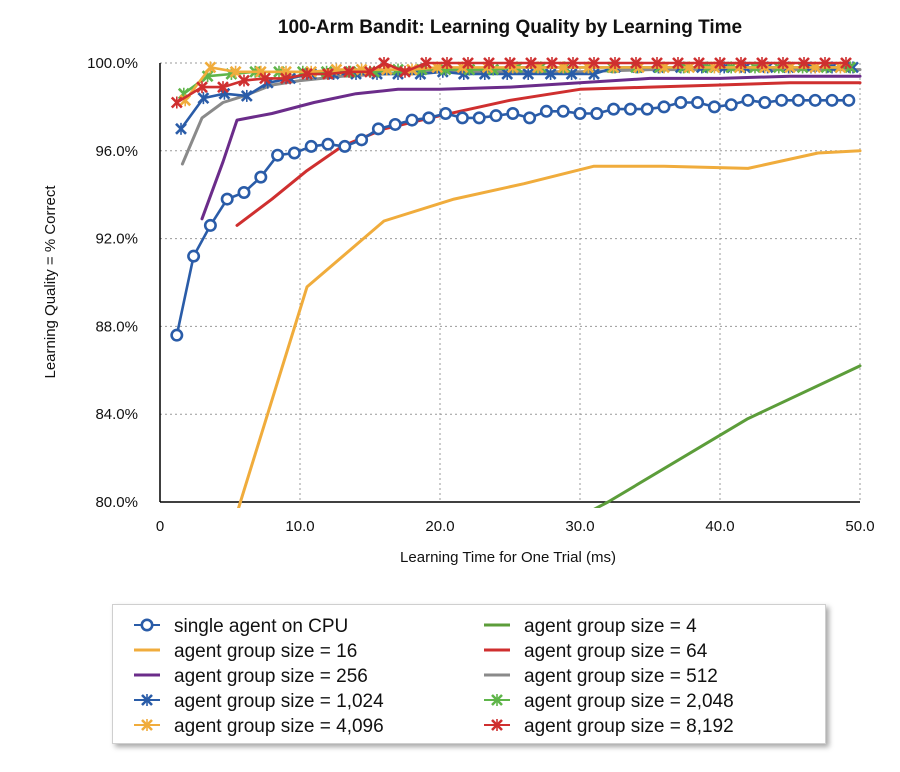 This screenshot has height=772, width=900. I want to click on legend-single-agent-on-cpu-point, so click(147, 625).